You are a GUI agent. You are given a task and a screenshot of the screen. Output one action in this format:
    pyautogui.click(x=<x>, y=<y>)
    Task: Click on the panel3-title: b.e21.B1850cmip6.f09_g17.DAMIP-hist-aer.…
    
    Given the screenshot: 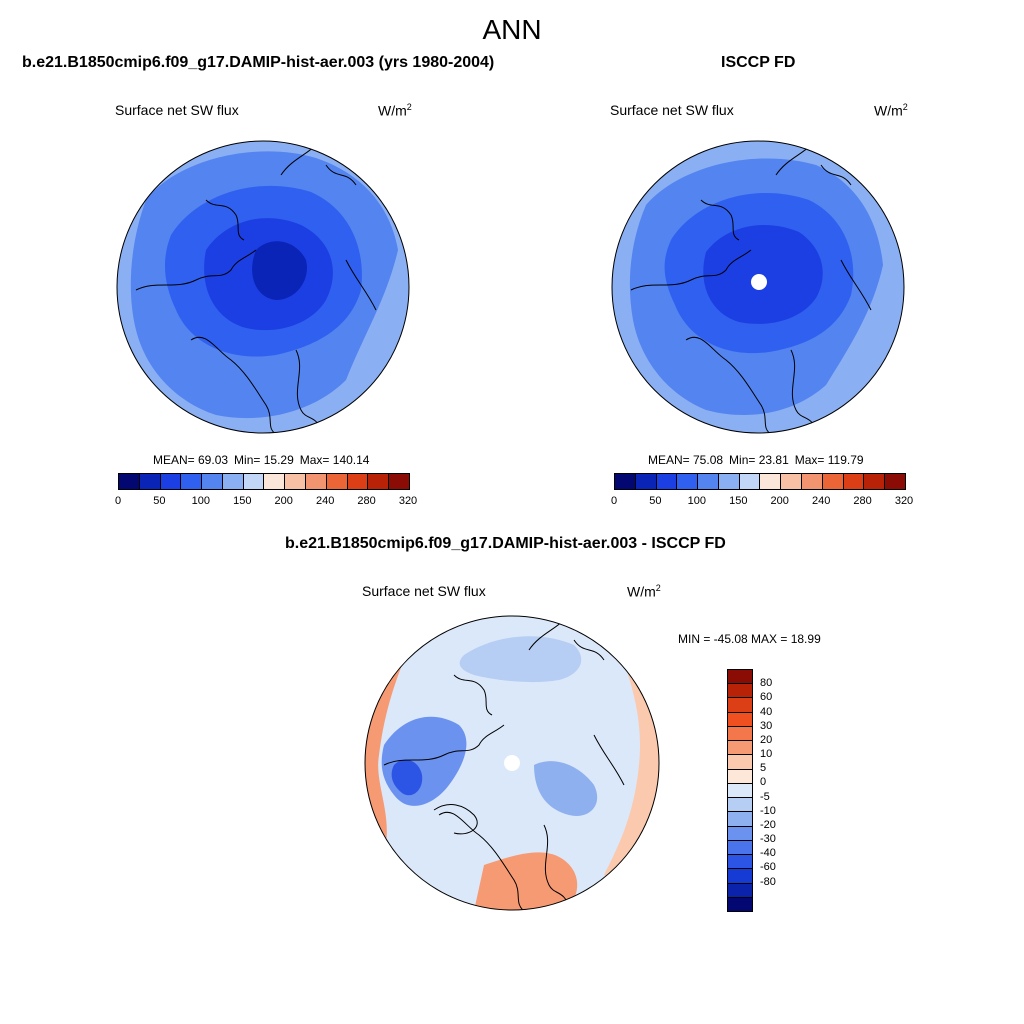 What is the action you would take?
    pyautogui.click(x=505, y=543)
    